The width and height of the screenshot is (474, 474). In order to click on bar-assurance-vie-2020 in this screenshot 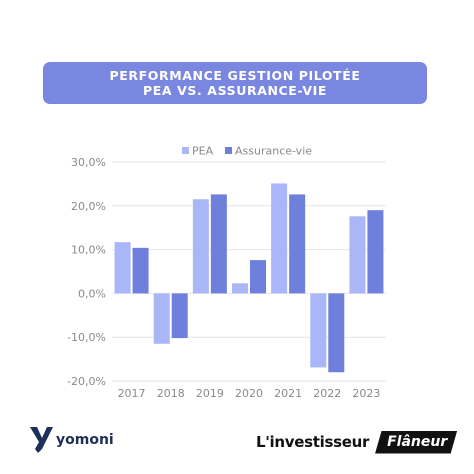, I will do `click(258, 277)`.